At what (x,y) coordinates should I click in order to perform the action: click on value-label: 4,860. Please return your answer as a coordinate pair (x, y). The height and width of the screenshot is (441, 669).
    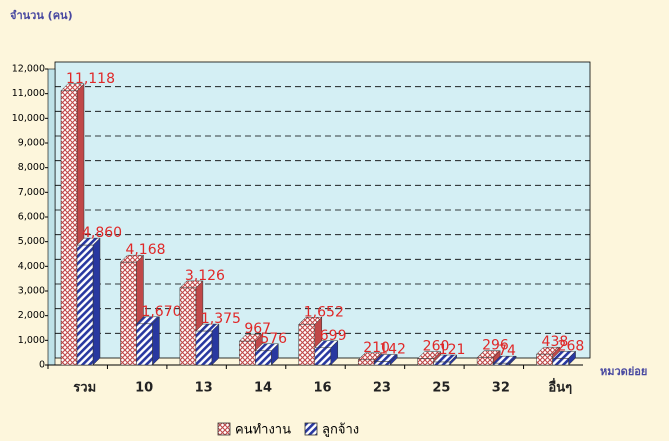
    Looking at the image, I should click on (102, 233).